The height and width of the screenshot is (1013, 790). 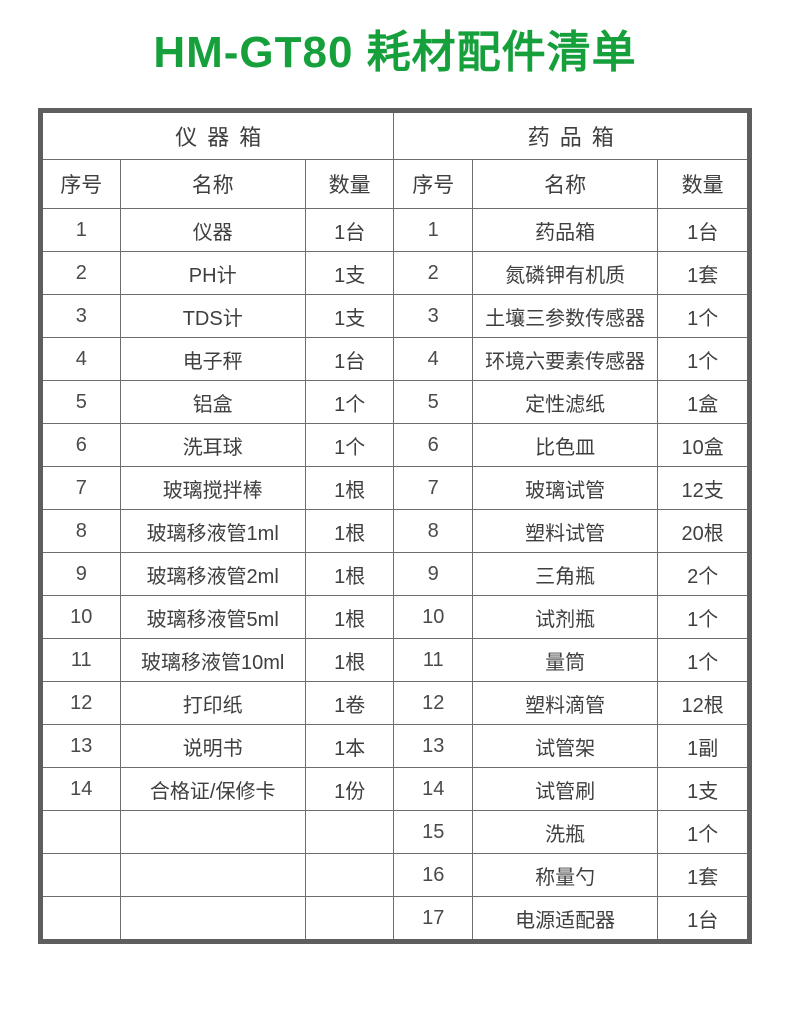 I want to click on right-item-name-cell: 试剂瓶, so click(x=565, y=617).